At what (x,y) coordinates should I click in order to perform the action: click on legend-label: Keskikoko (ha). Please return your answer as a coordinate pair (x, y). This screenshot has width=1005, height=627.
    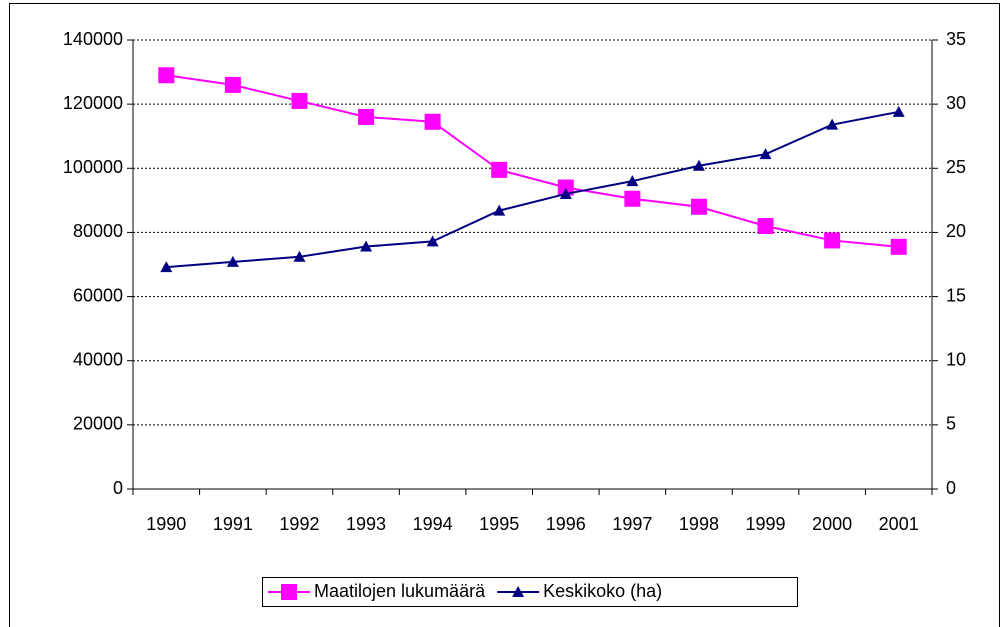
    Looking at the image, I should click on (602, 591).